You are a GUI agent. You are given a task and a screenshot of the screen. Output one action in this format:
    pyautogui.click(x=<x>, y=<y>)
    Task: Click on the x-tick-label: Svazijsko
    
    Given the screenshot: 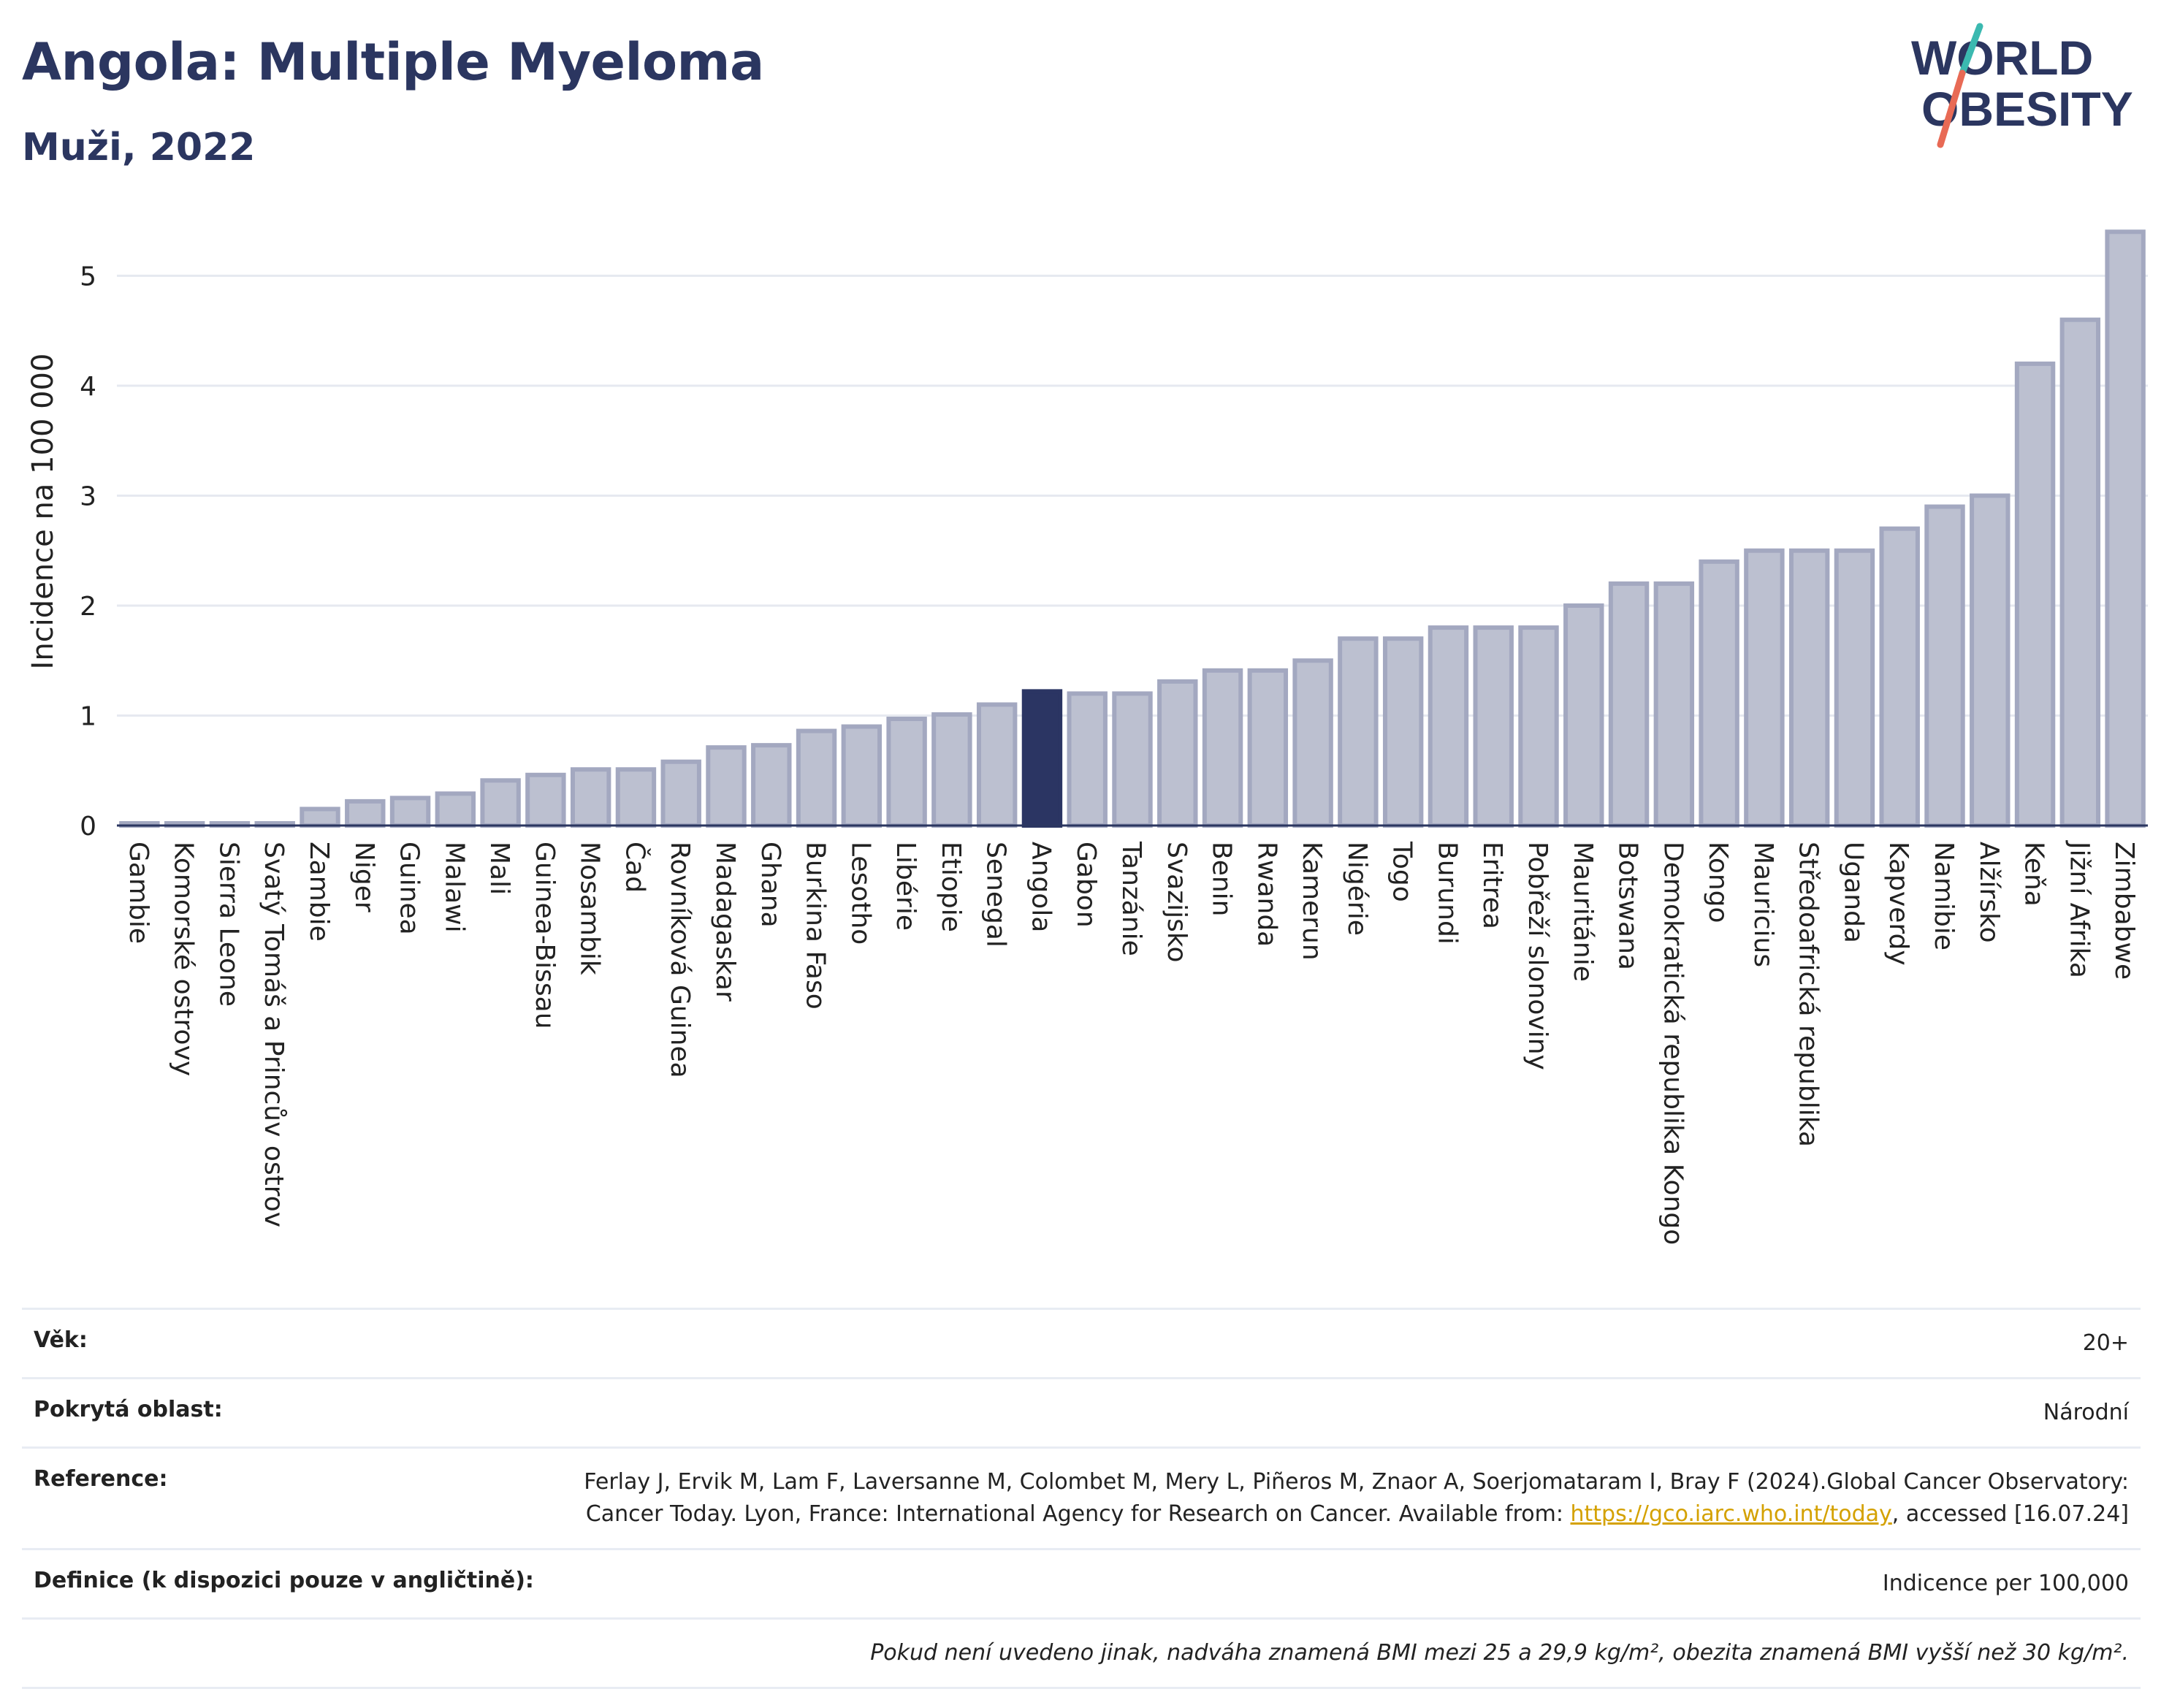 What is the action you would take?
    pyautogui.click(x=1177, y=902)
    